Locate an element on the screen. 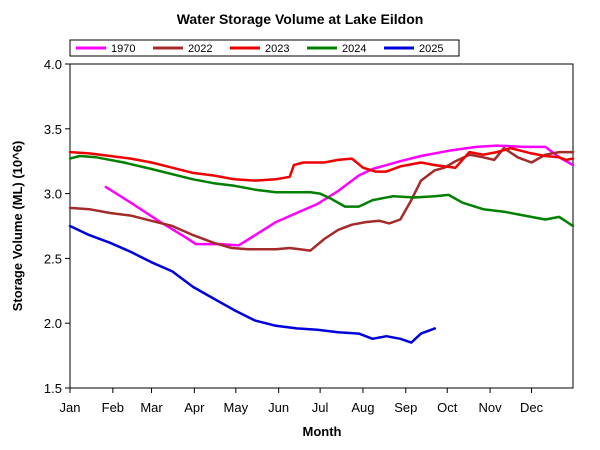  x-axis: Jan Feb Mar Apr May Jun Jul Aug Sep Oct Nov Dec is located at coordinates (302, 401).